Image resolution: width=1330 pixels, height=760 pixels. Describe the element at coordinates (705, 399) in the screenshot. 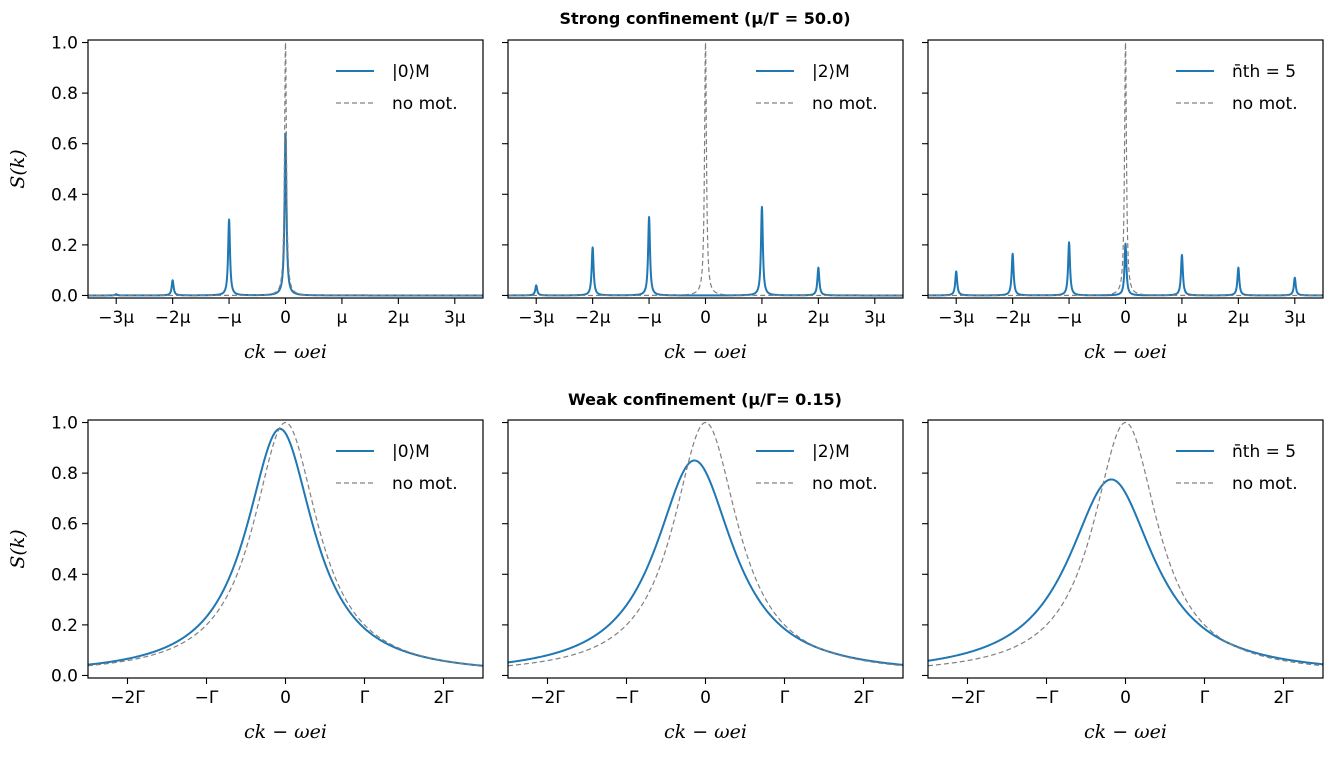

I see `row-title-weak: Weak confinement (μ/Γ= 0.15)` at that location.